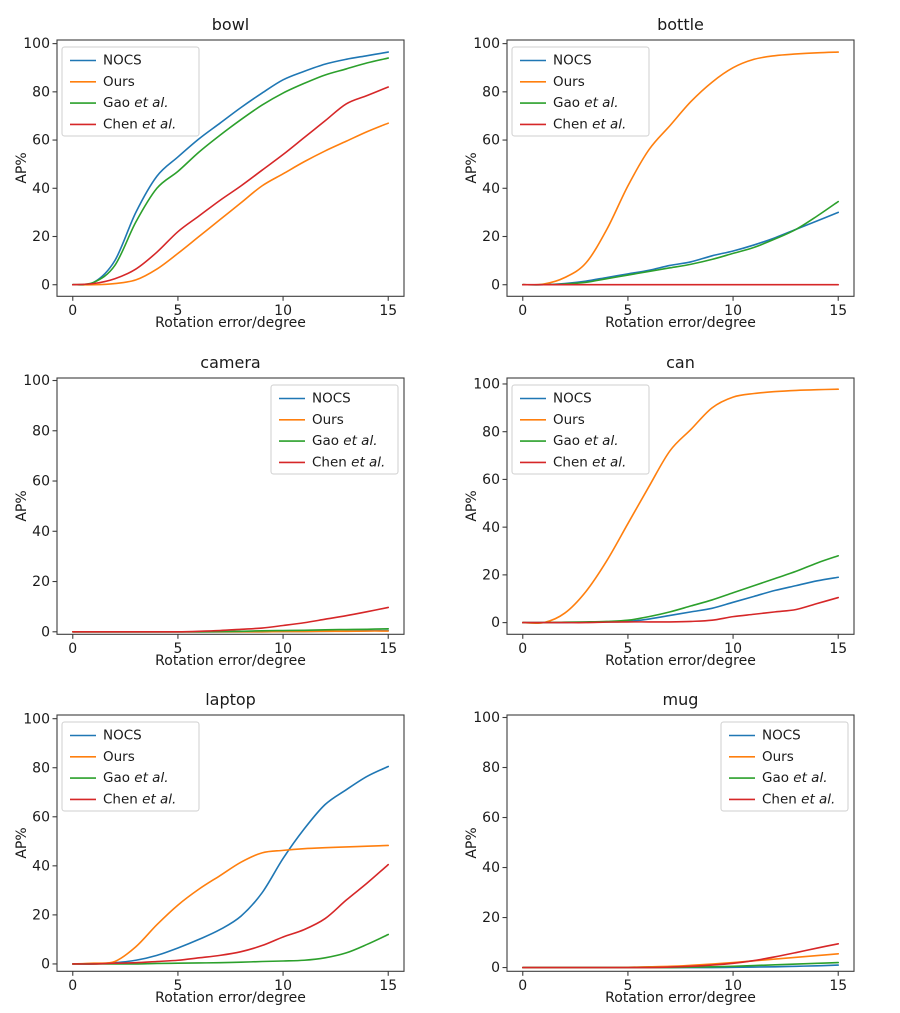 This screenshot has width=900, height=1013. I want to click on chart-title: bowl, so click(230, 24).